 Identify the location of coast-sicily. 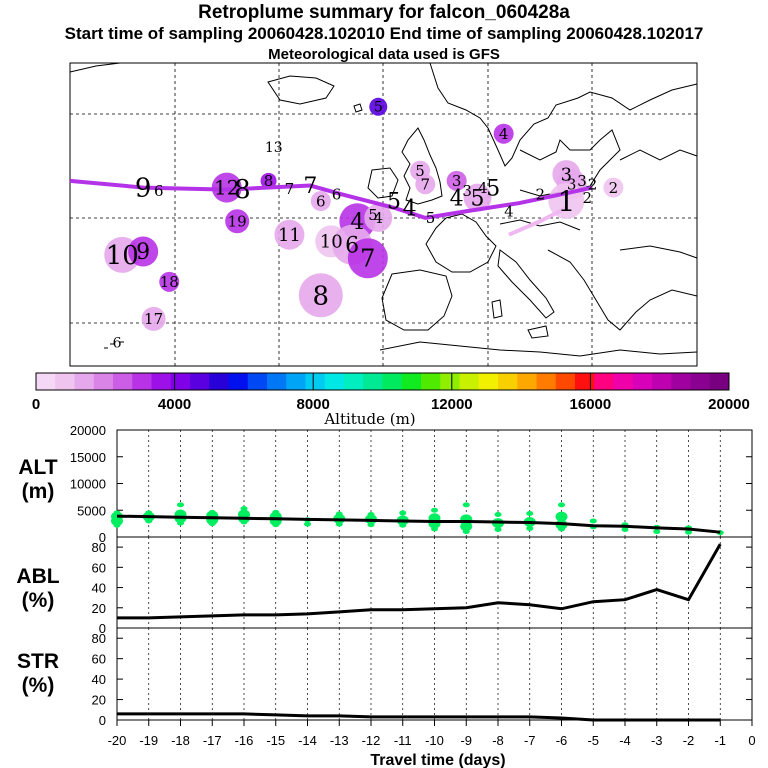
(538, 332).